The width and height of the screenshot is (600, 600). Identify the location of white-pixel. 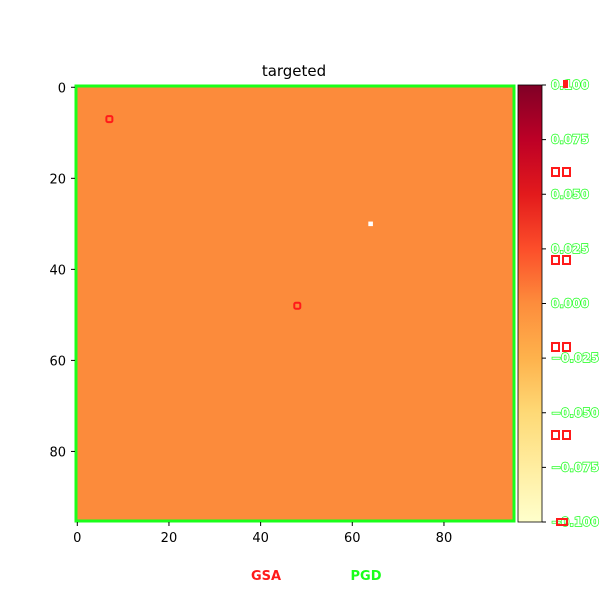
(370, 224).